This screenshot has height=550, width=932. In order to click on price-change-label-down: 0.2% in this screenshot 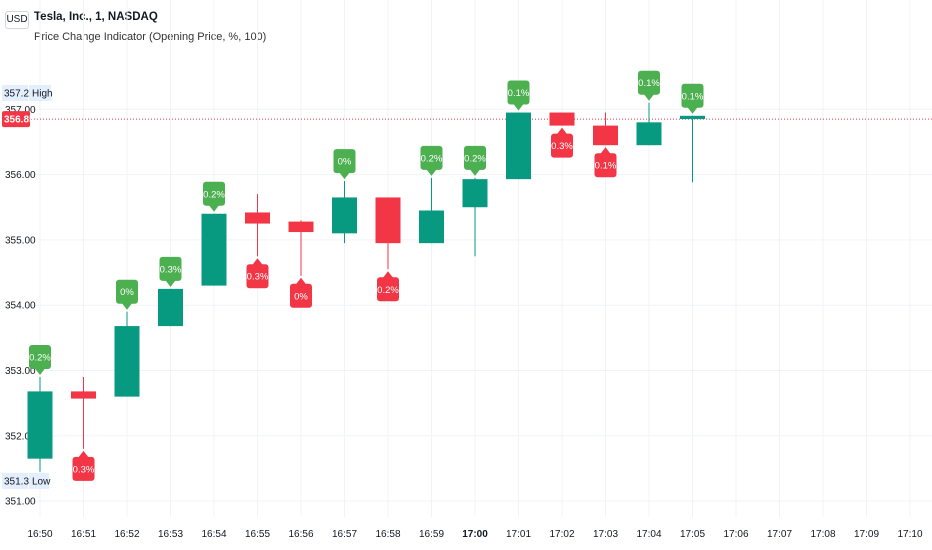, I will do `click(388, 286)`.